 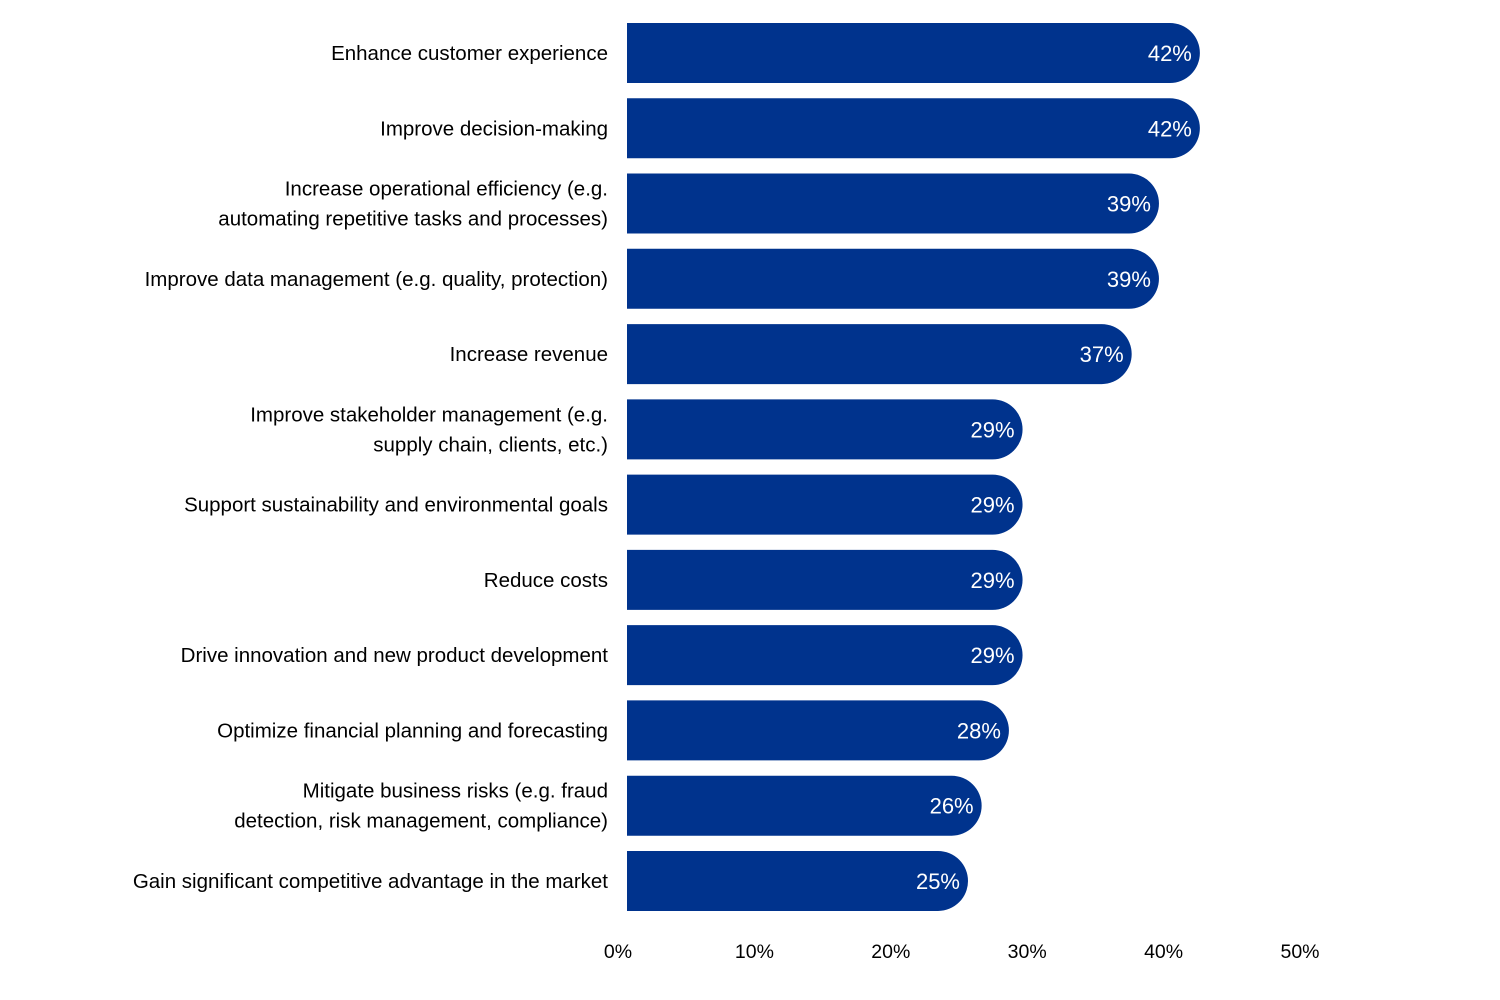 I want to click on bar-row: 42% Improve decision-making, so click(x=790, y=128).